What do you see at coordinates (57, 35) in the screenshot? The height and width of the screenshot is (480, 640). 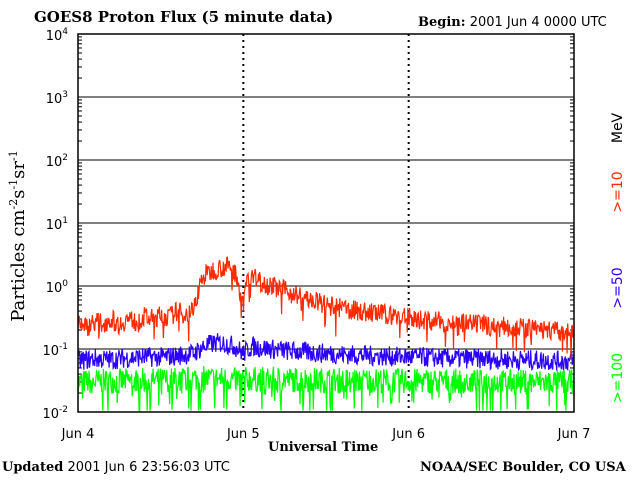 I see `y-tick-label-6: 10⁴` at bounding box center [57, 35].